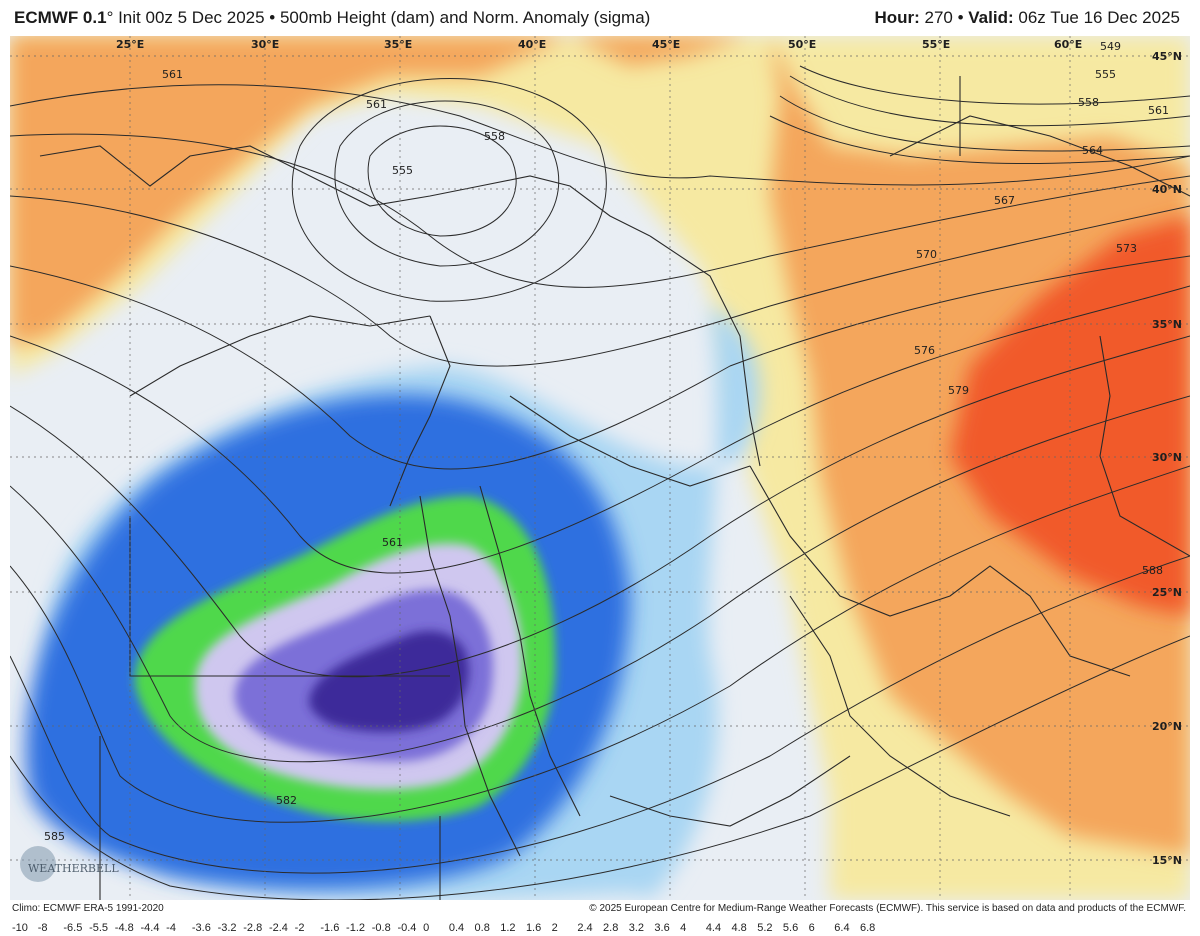  What do you see at coordinates (201, 928) in the screenshot?
I see `colorbar-tick-label: -3.6` at bounding box center [201, 928].